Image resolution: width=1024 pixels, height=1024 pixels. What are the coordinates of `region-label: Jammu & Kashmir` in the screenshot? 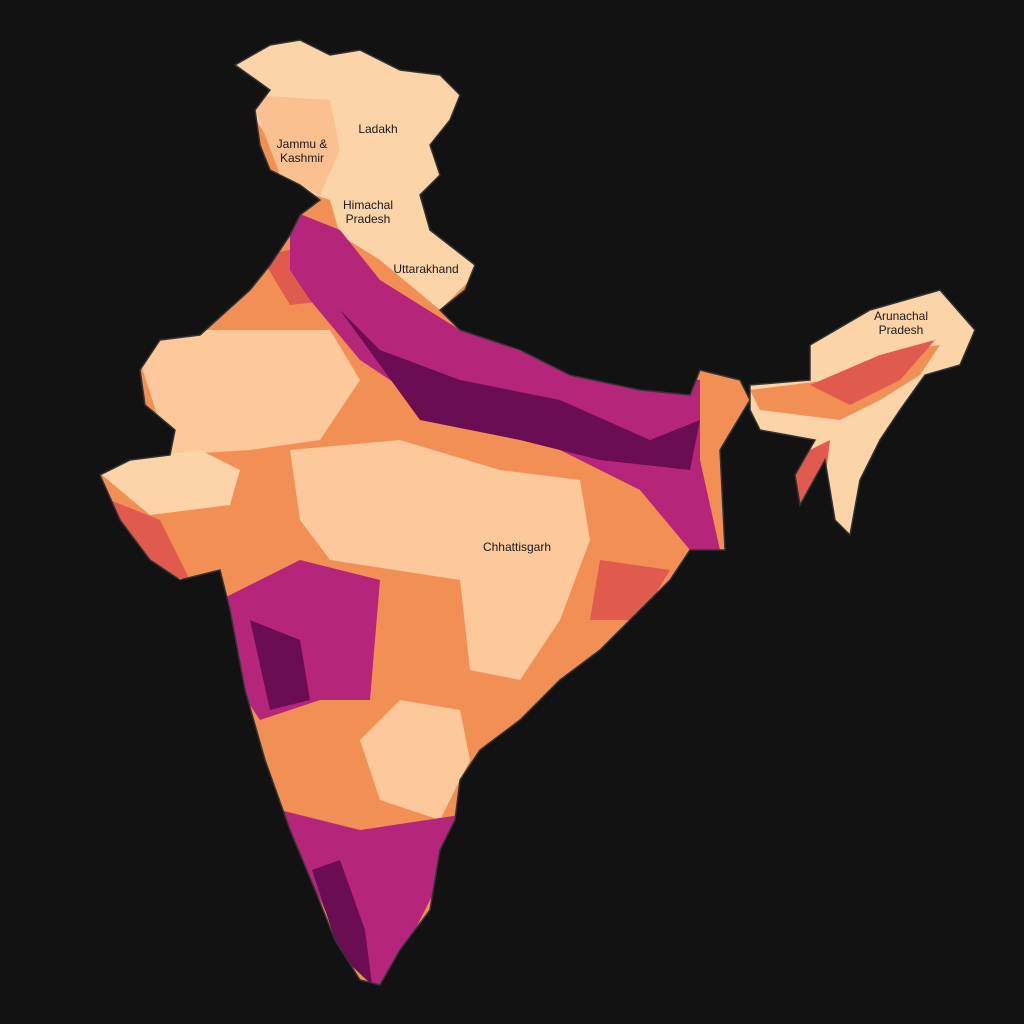 It's located at (302, 151).